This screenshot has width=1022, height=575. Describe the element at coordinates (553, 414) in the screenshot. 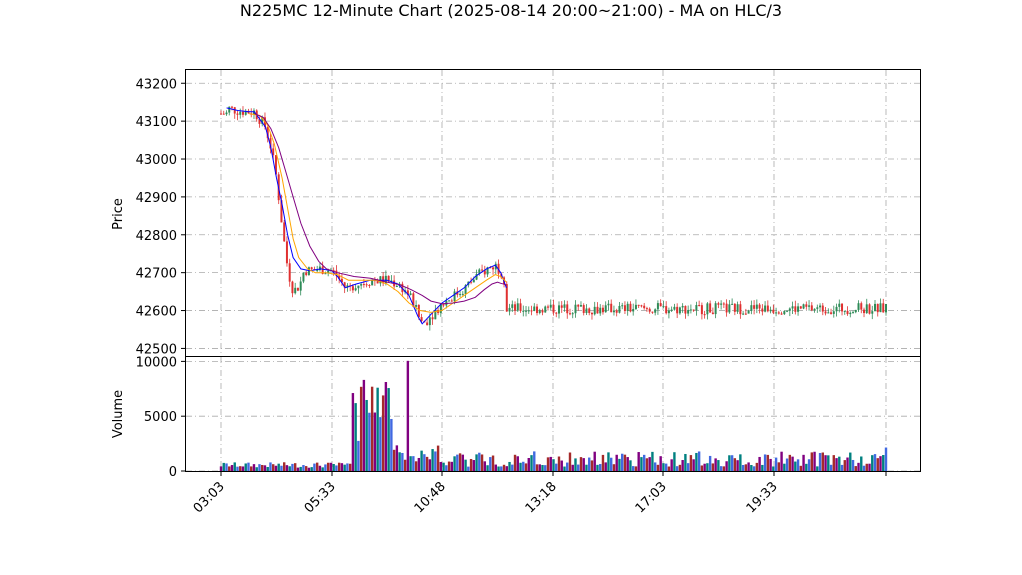

I see `volume-gridlines` at that location.